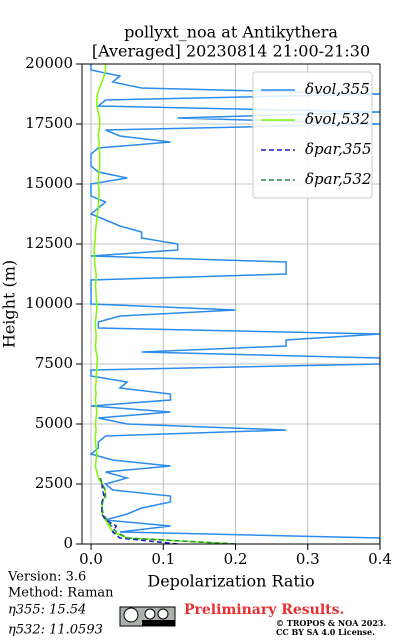 The height and width of the screenshot is (640, 400). Describe the element at coordinates (47, 610) in the screenshot. I see `annotation: η355: 15.54` at that location.